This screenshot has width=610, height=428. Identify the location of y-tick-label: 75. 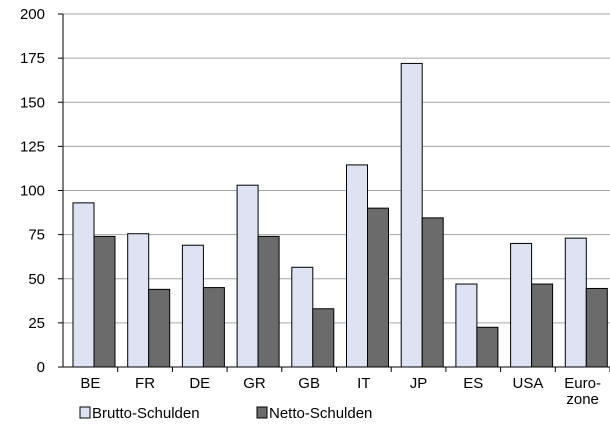
(36, 235).